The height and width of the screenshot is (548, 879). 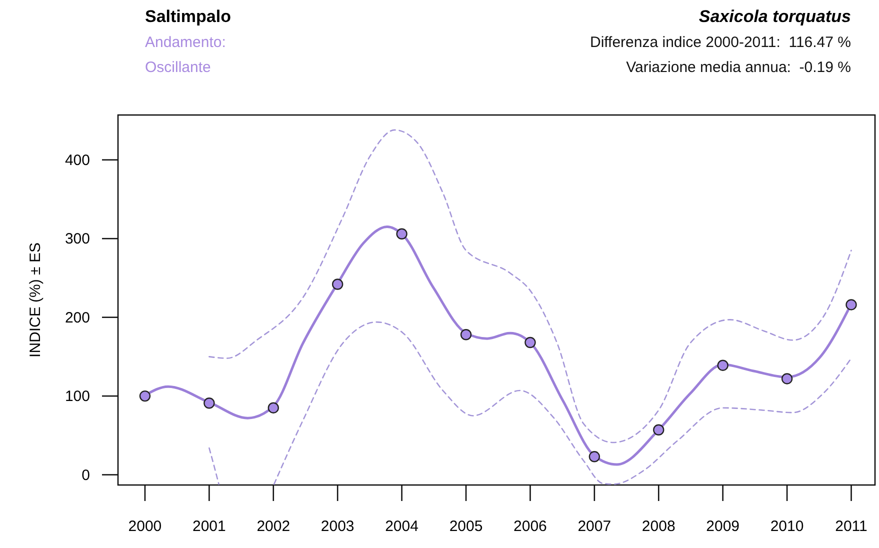 I want to click on chart-subtitle: Saxicola torquatus, so click(x=774, y=16).